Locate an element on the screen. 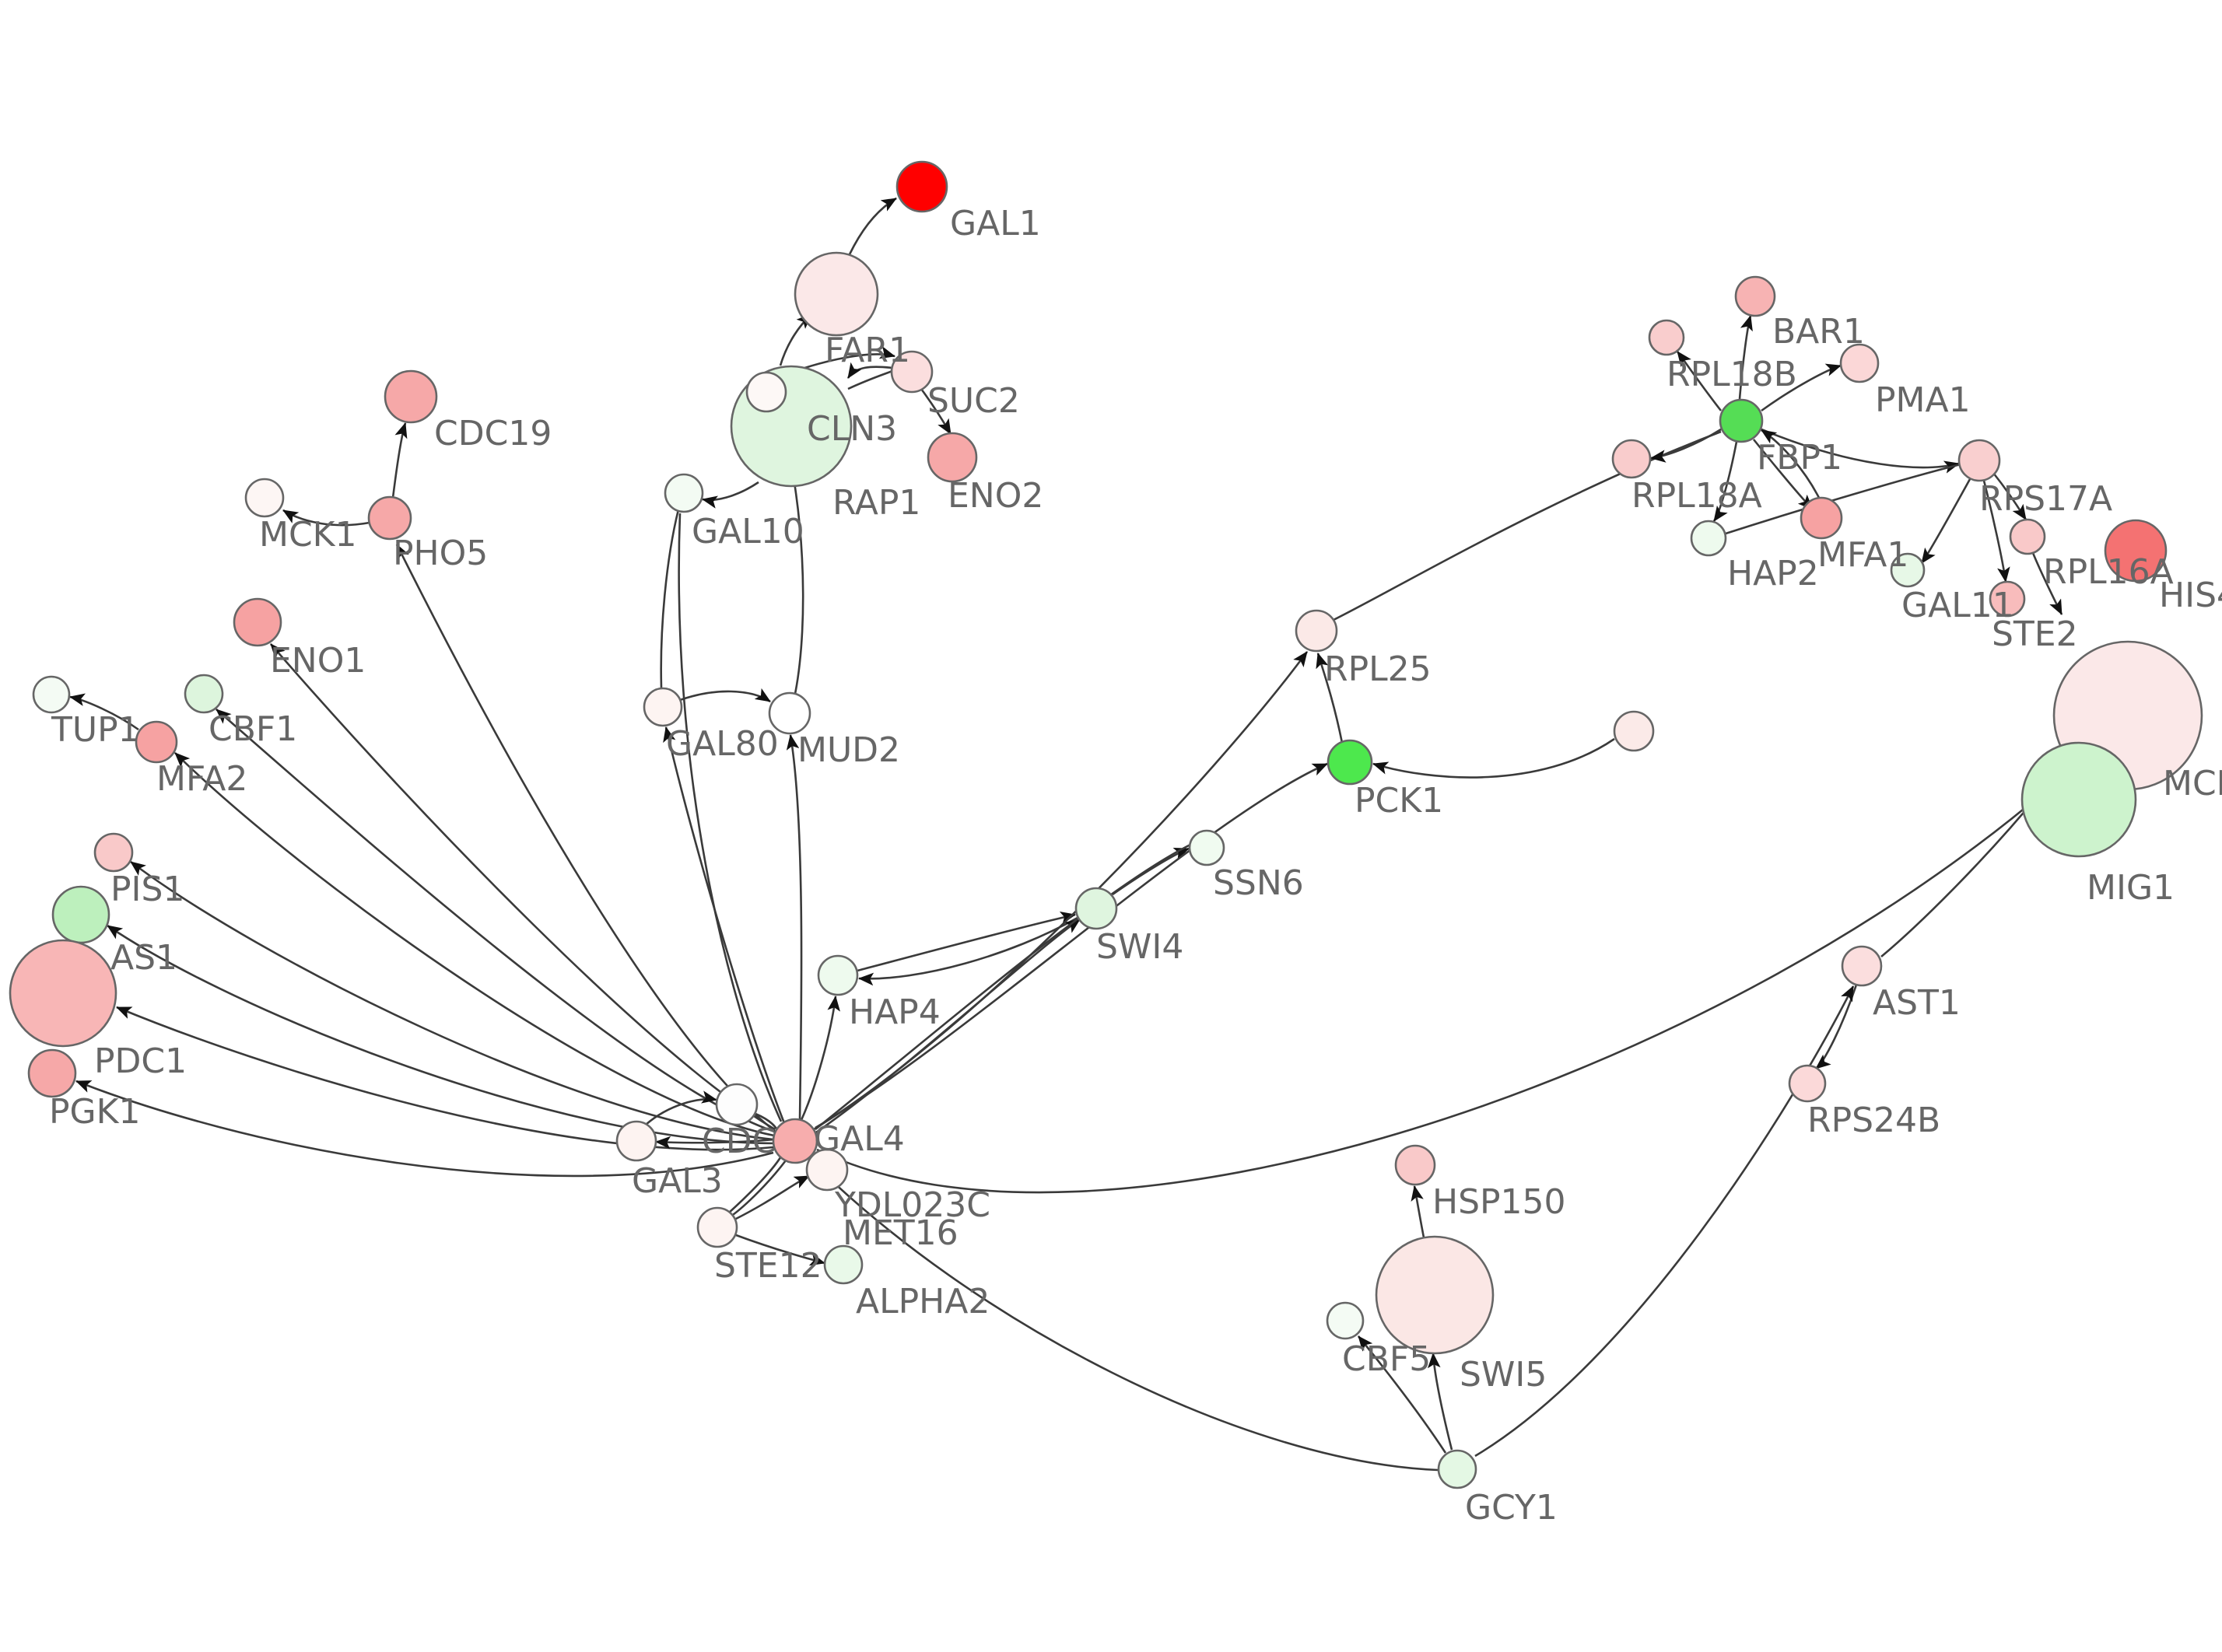 This screenshot has width=2222, height=1652. node-ssn6 is located at coordinates (1206, 847).